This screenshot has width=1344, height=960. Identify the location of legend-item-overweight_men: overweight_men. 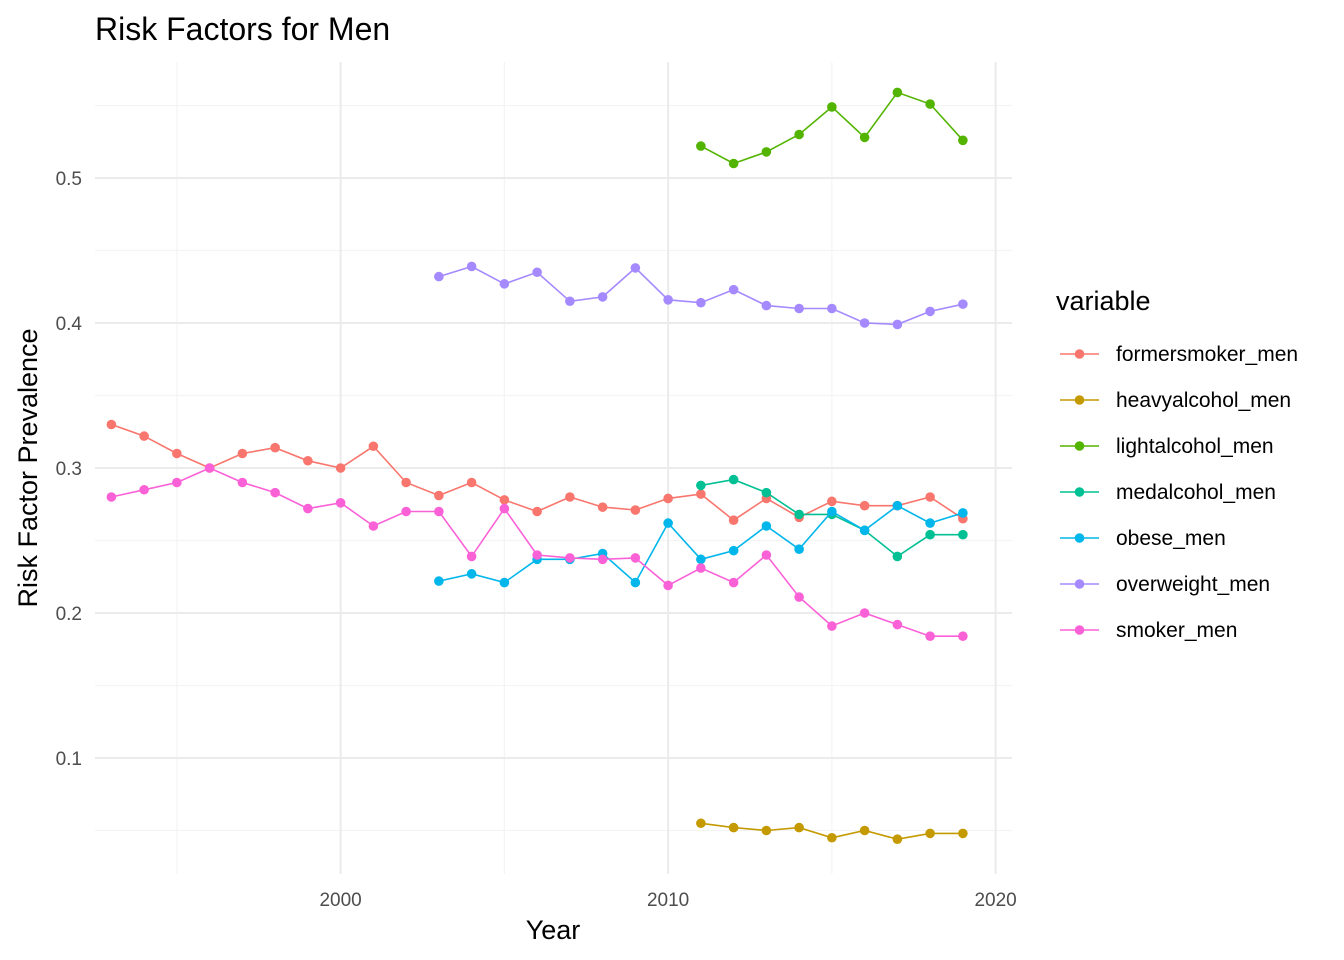
(1165, 584).